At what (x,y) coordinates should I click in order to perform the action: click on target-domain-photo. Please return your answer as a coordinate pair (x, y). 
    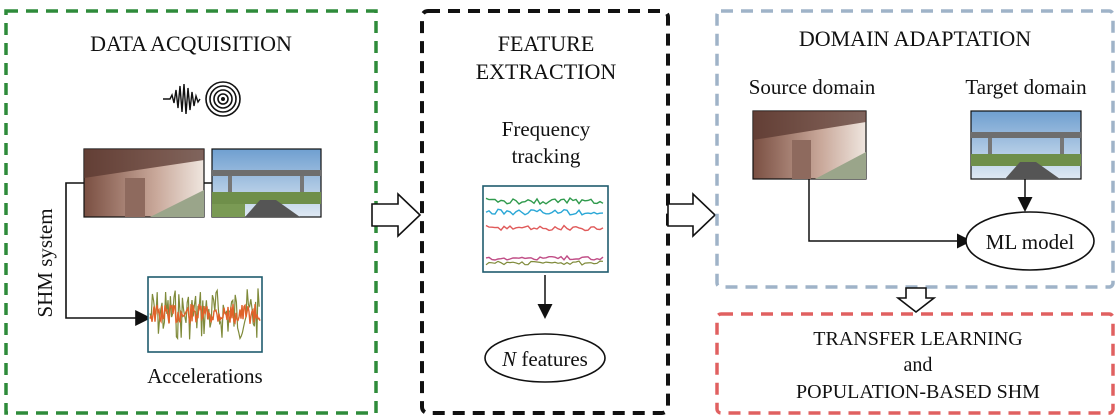
    Looking at the image, I should click on (1026, 145).